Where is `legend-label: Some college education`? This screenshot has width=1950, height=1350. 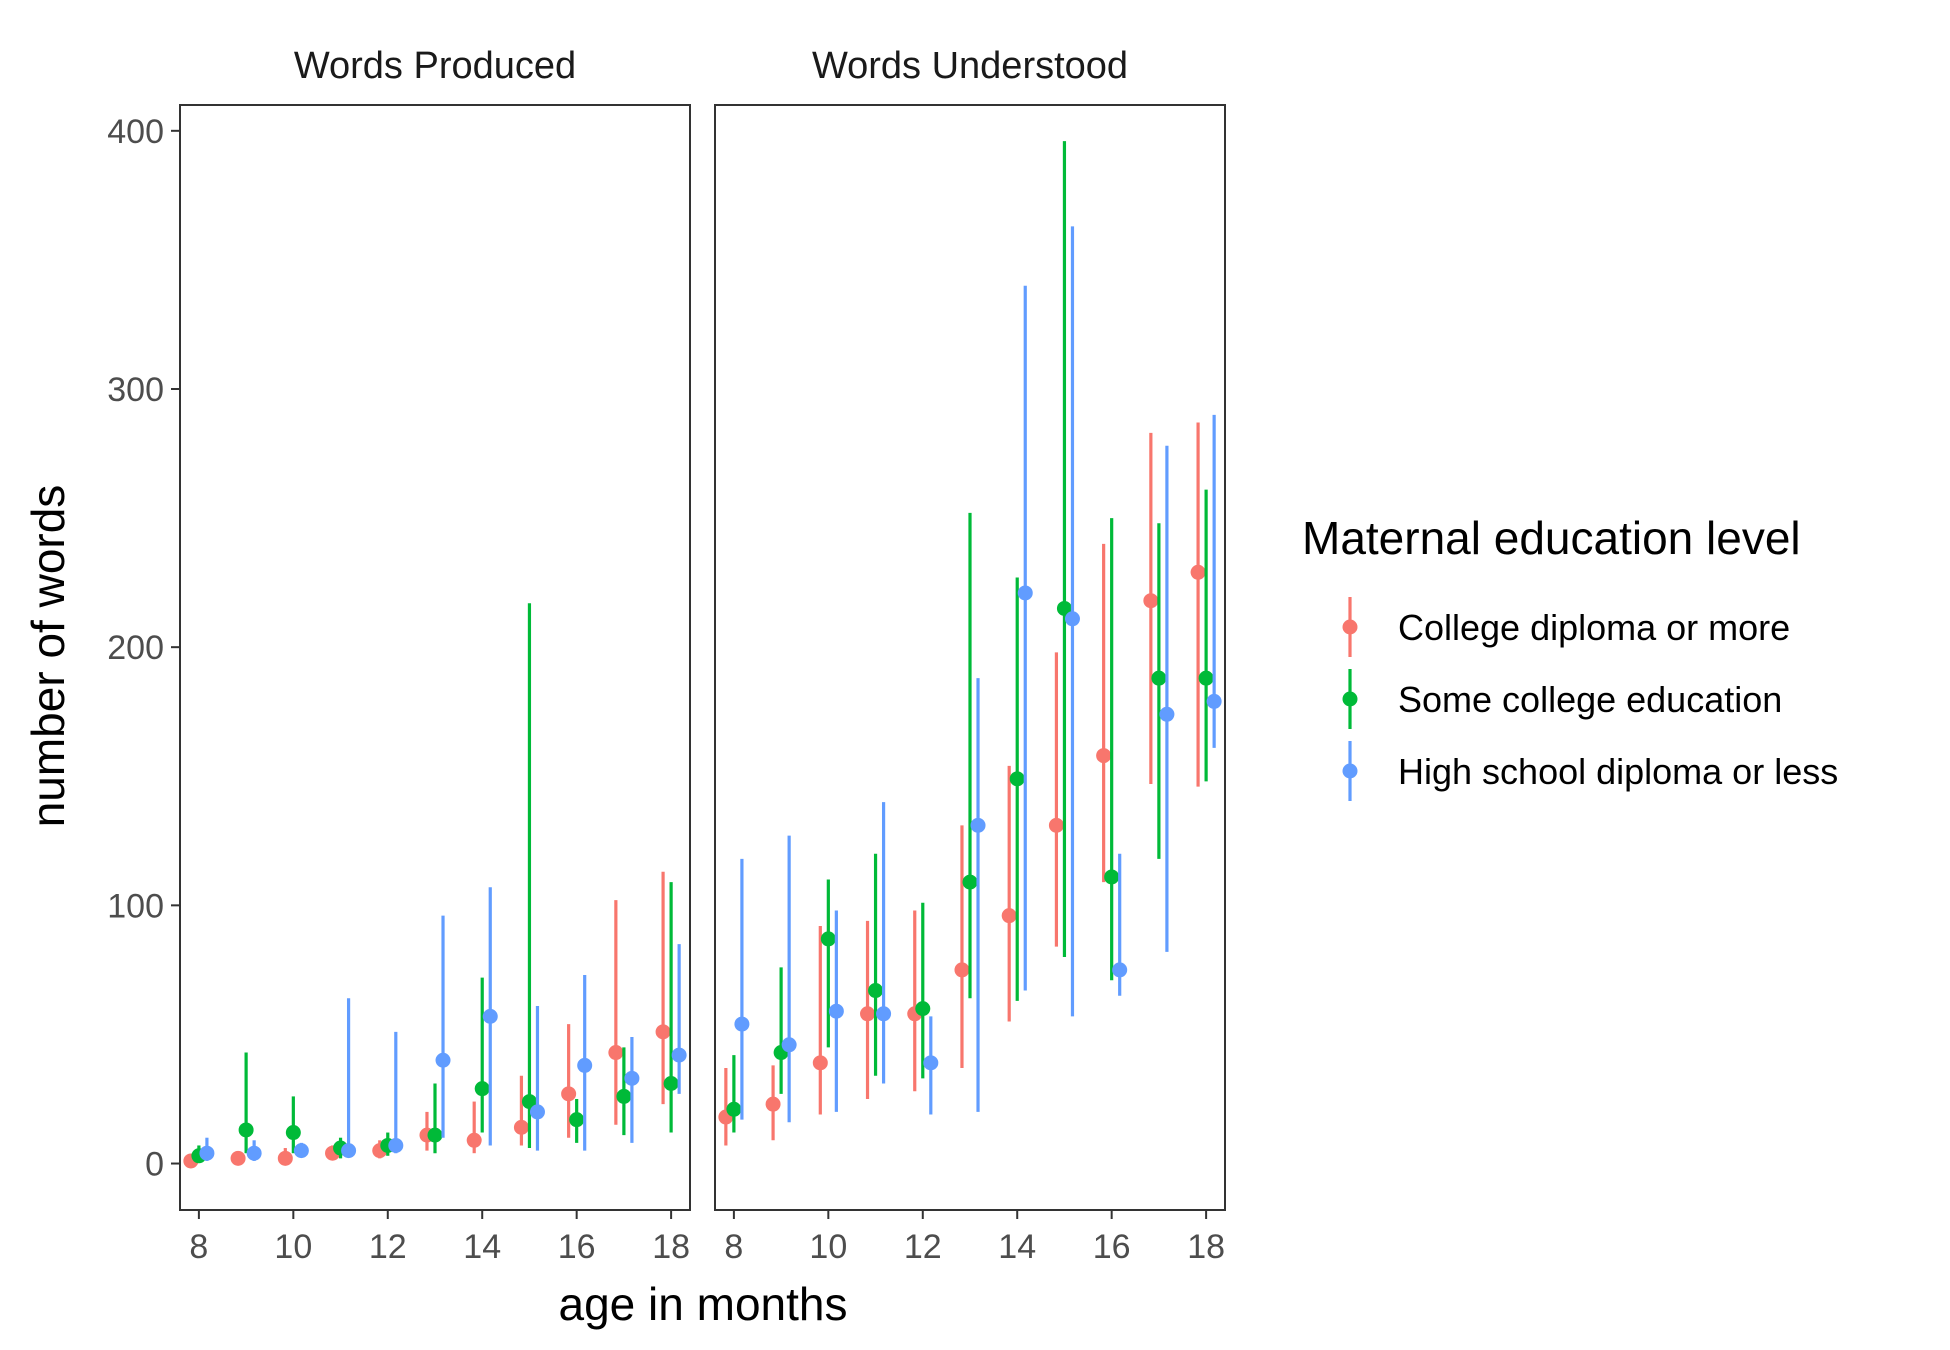 legend-label: Some college education is located at coordinates (1590, 699).